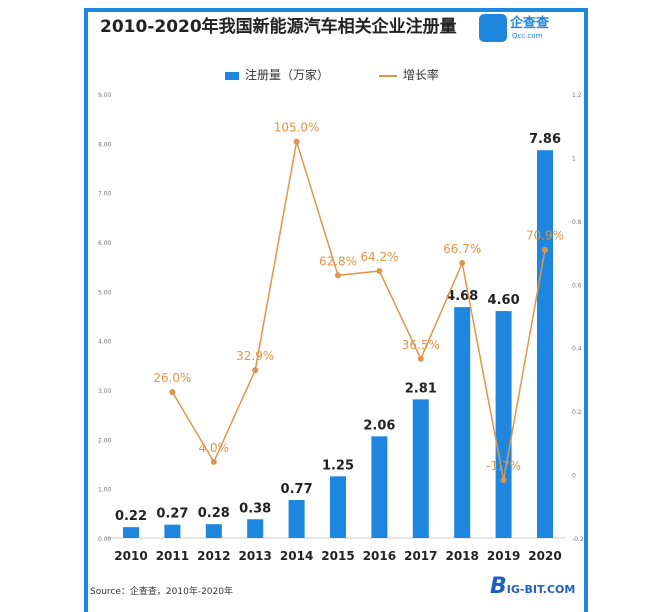  What do you see at coordinates (338, 465) in the screenshot?
I see `bar-value-label: 1.25` at bounding box center [338, 465].